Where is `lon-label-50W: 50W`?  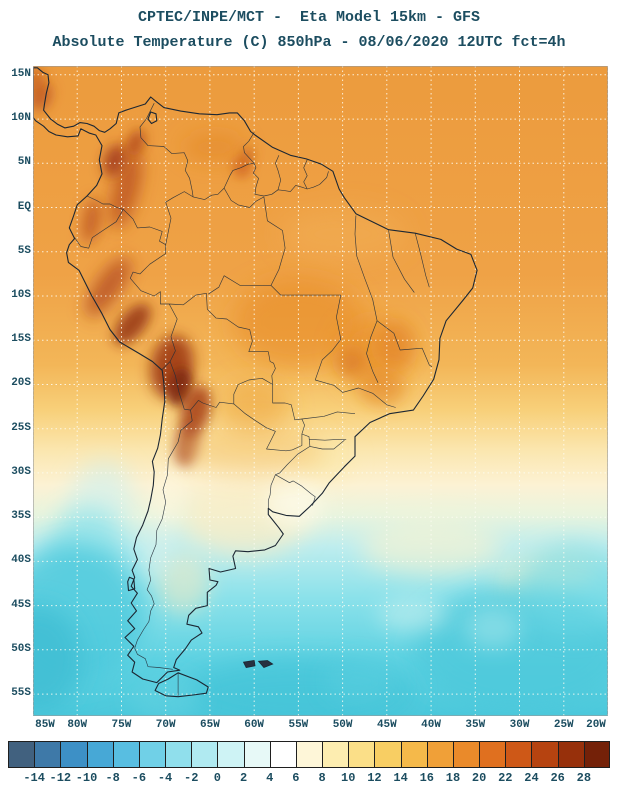 lon-label-50W: 50W is located at coordinates (342, 725).